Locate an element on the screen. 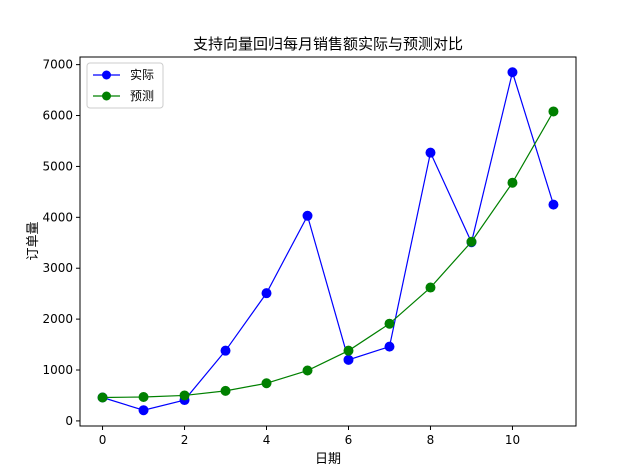  chart-title: 支持向量回归每月销售额实际与预测对比 is located at coordinates (328, 44).